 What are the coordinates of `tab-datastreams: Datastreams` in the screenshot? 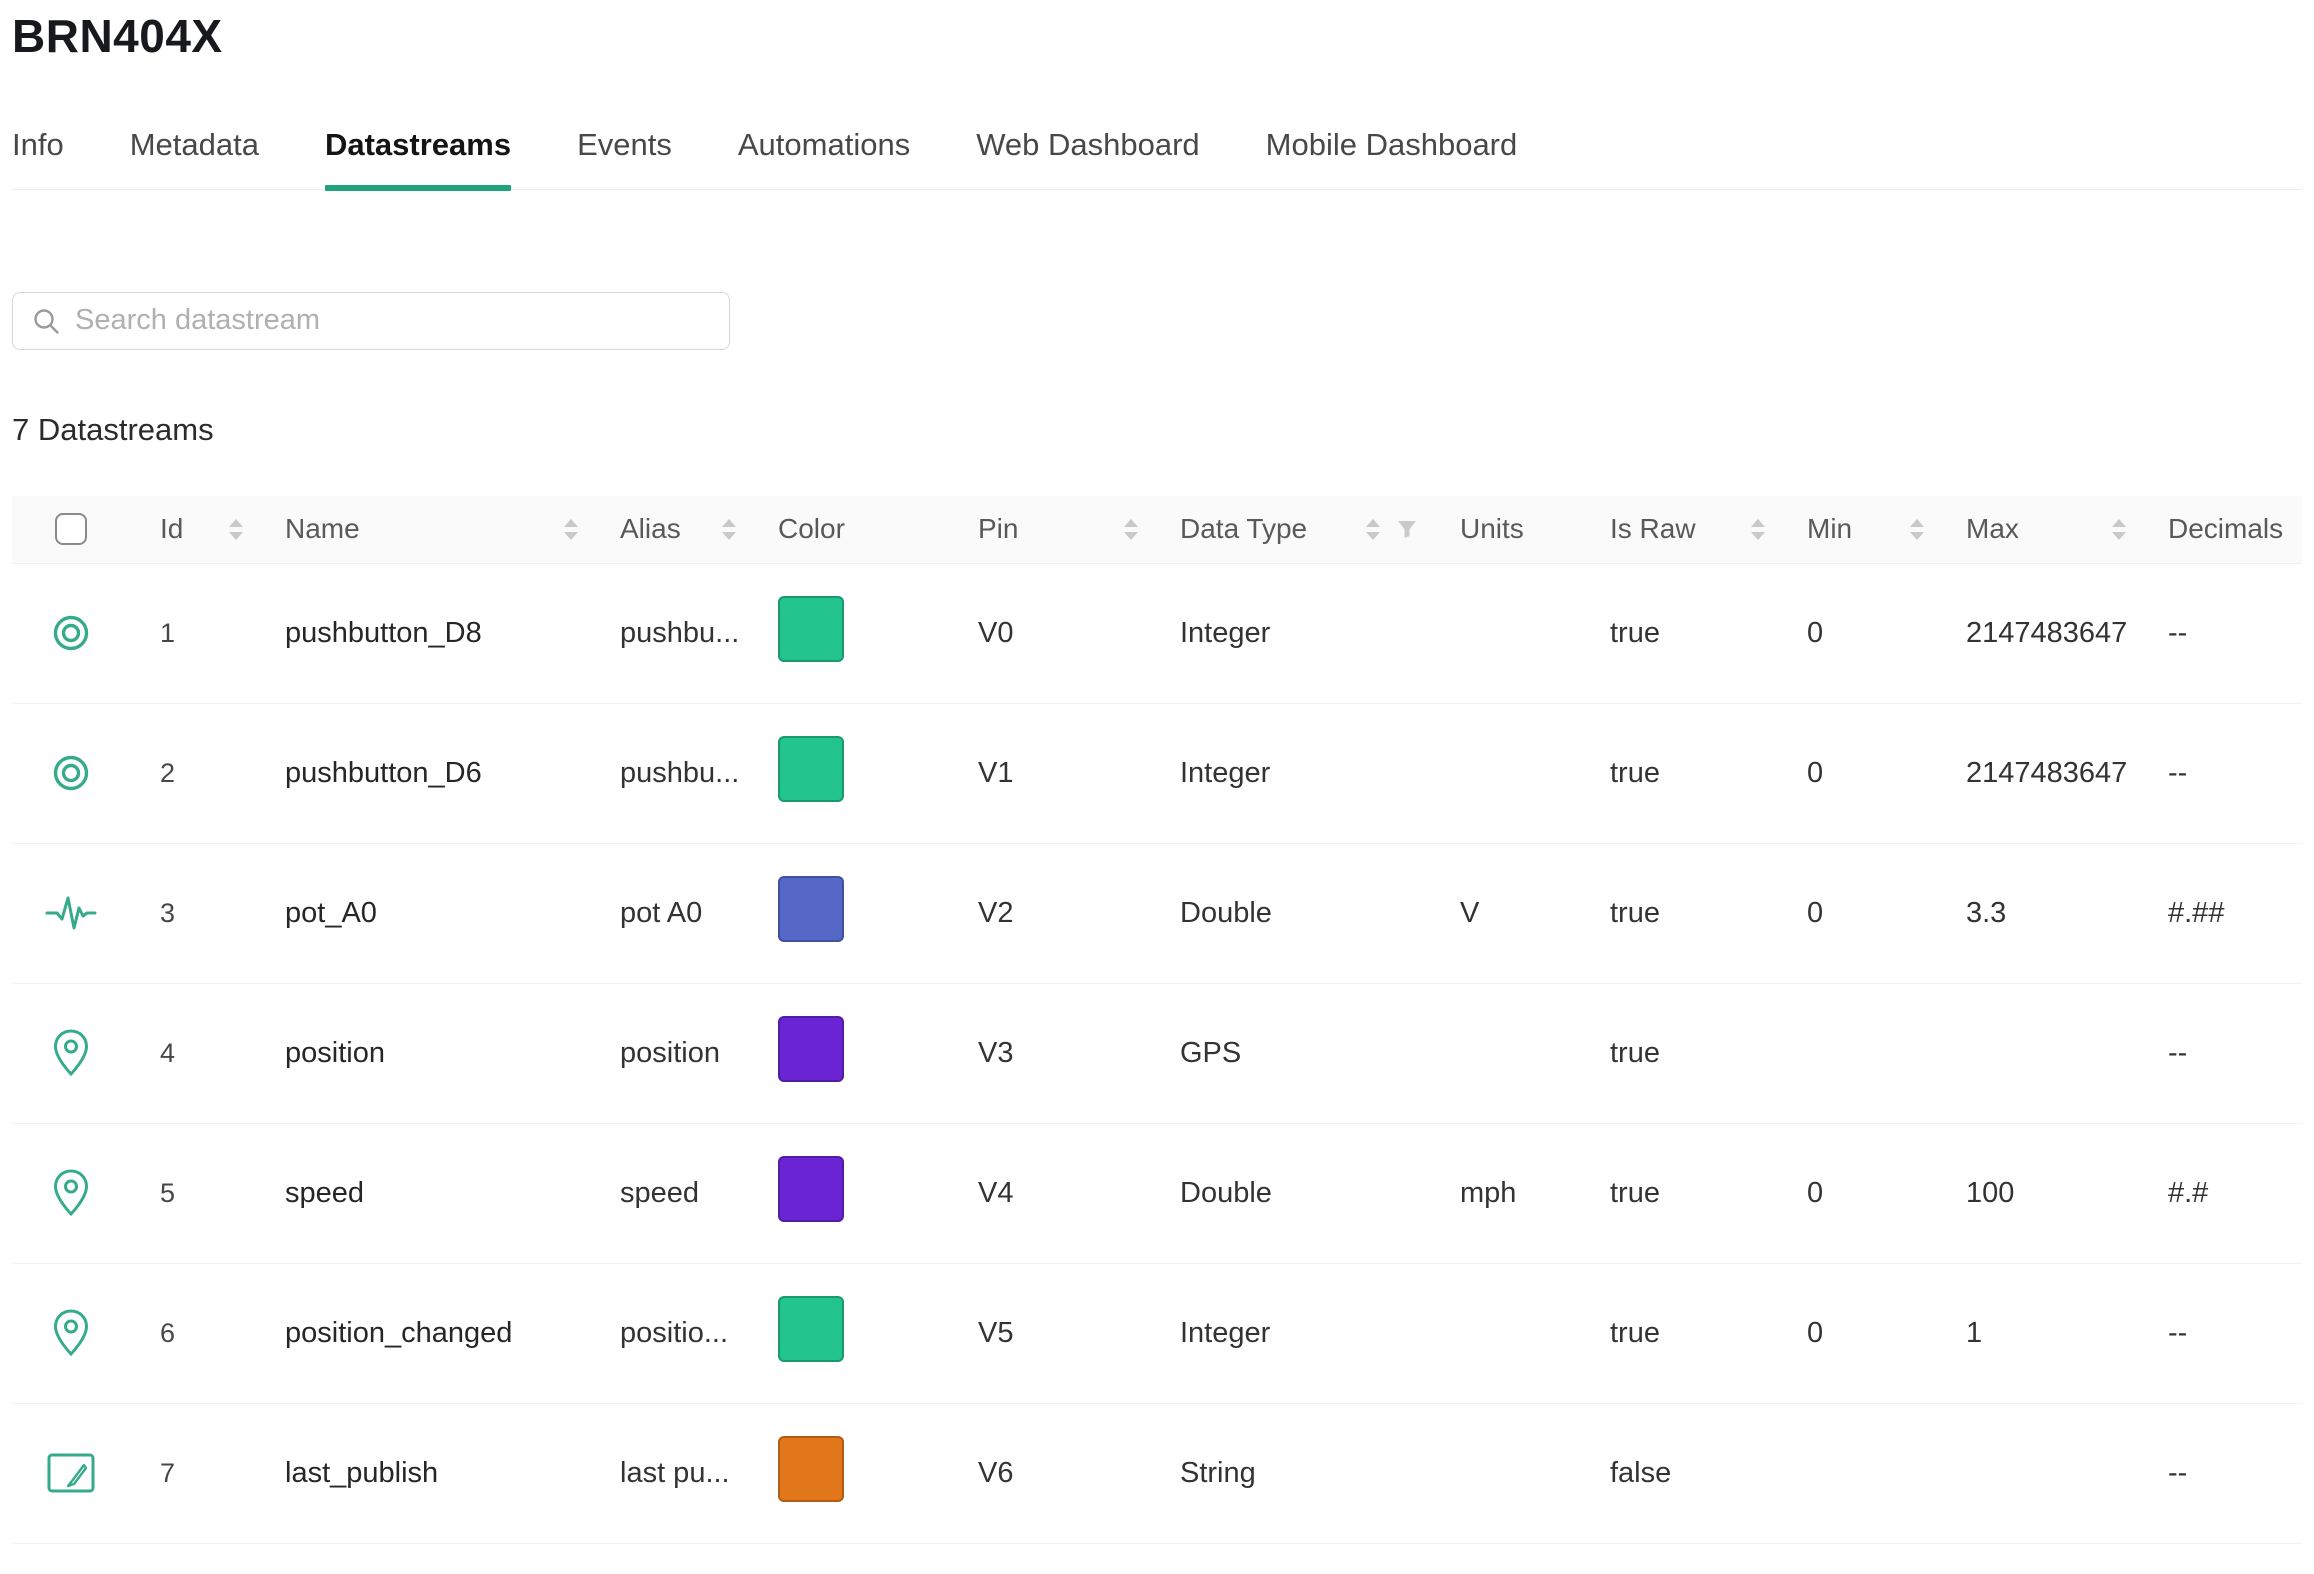 It's located at (418, 159).